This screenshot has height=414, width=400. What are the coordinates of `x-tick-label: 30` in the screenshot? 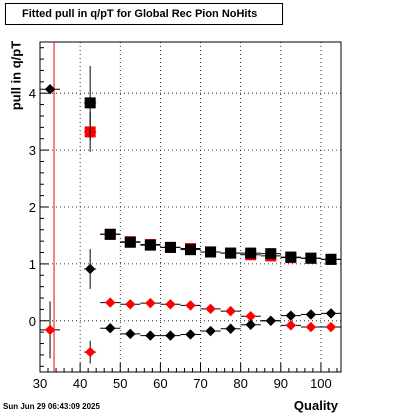 It's located at (40, 383).